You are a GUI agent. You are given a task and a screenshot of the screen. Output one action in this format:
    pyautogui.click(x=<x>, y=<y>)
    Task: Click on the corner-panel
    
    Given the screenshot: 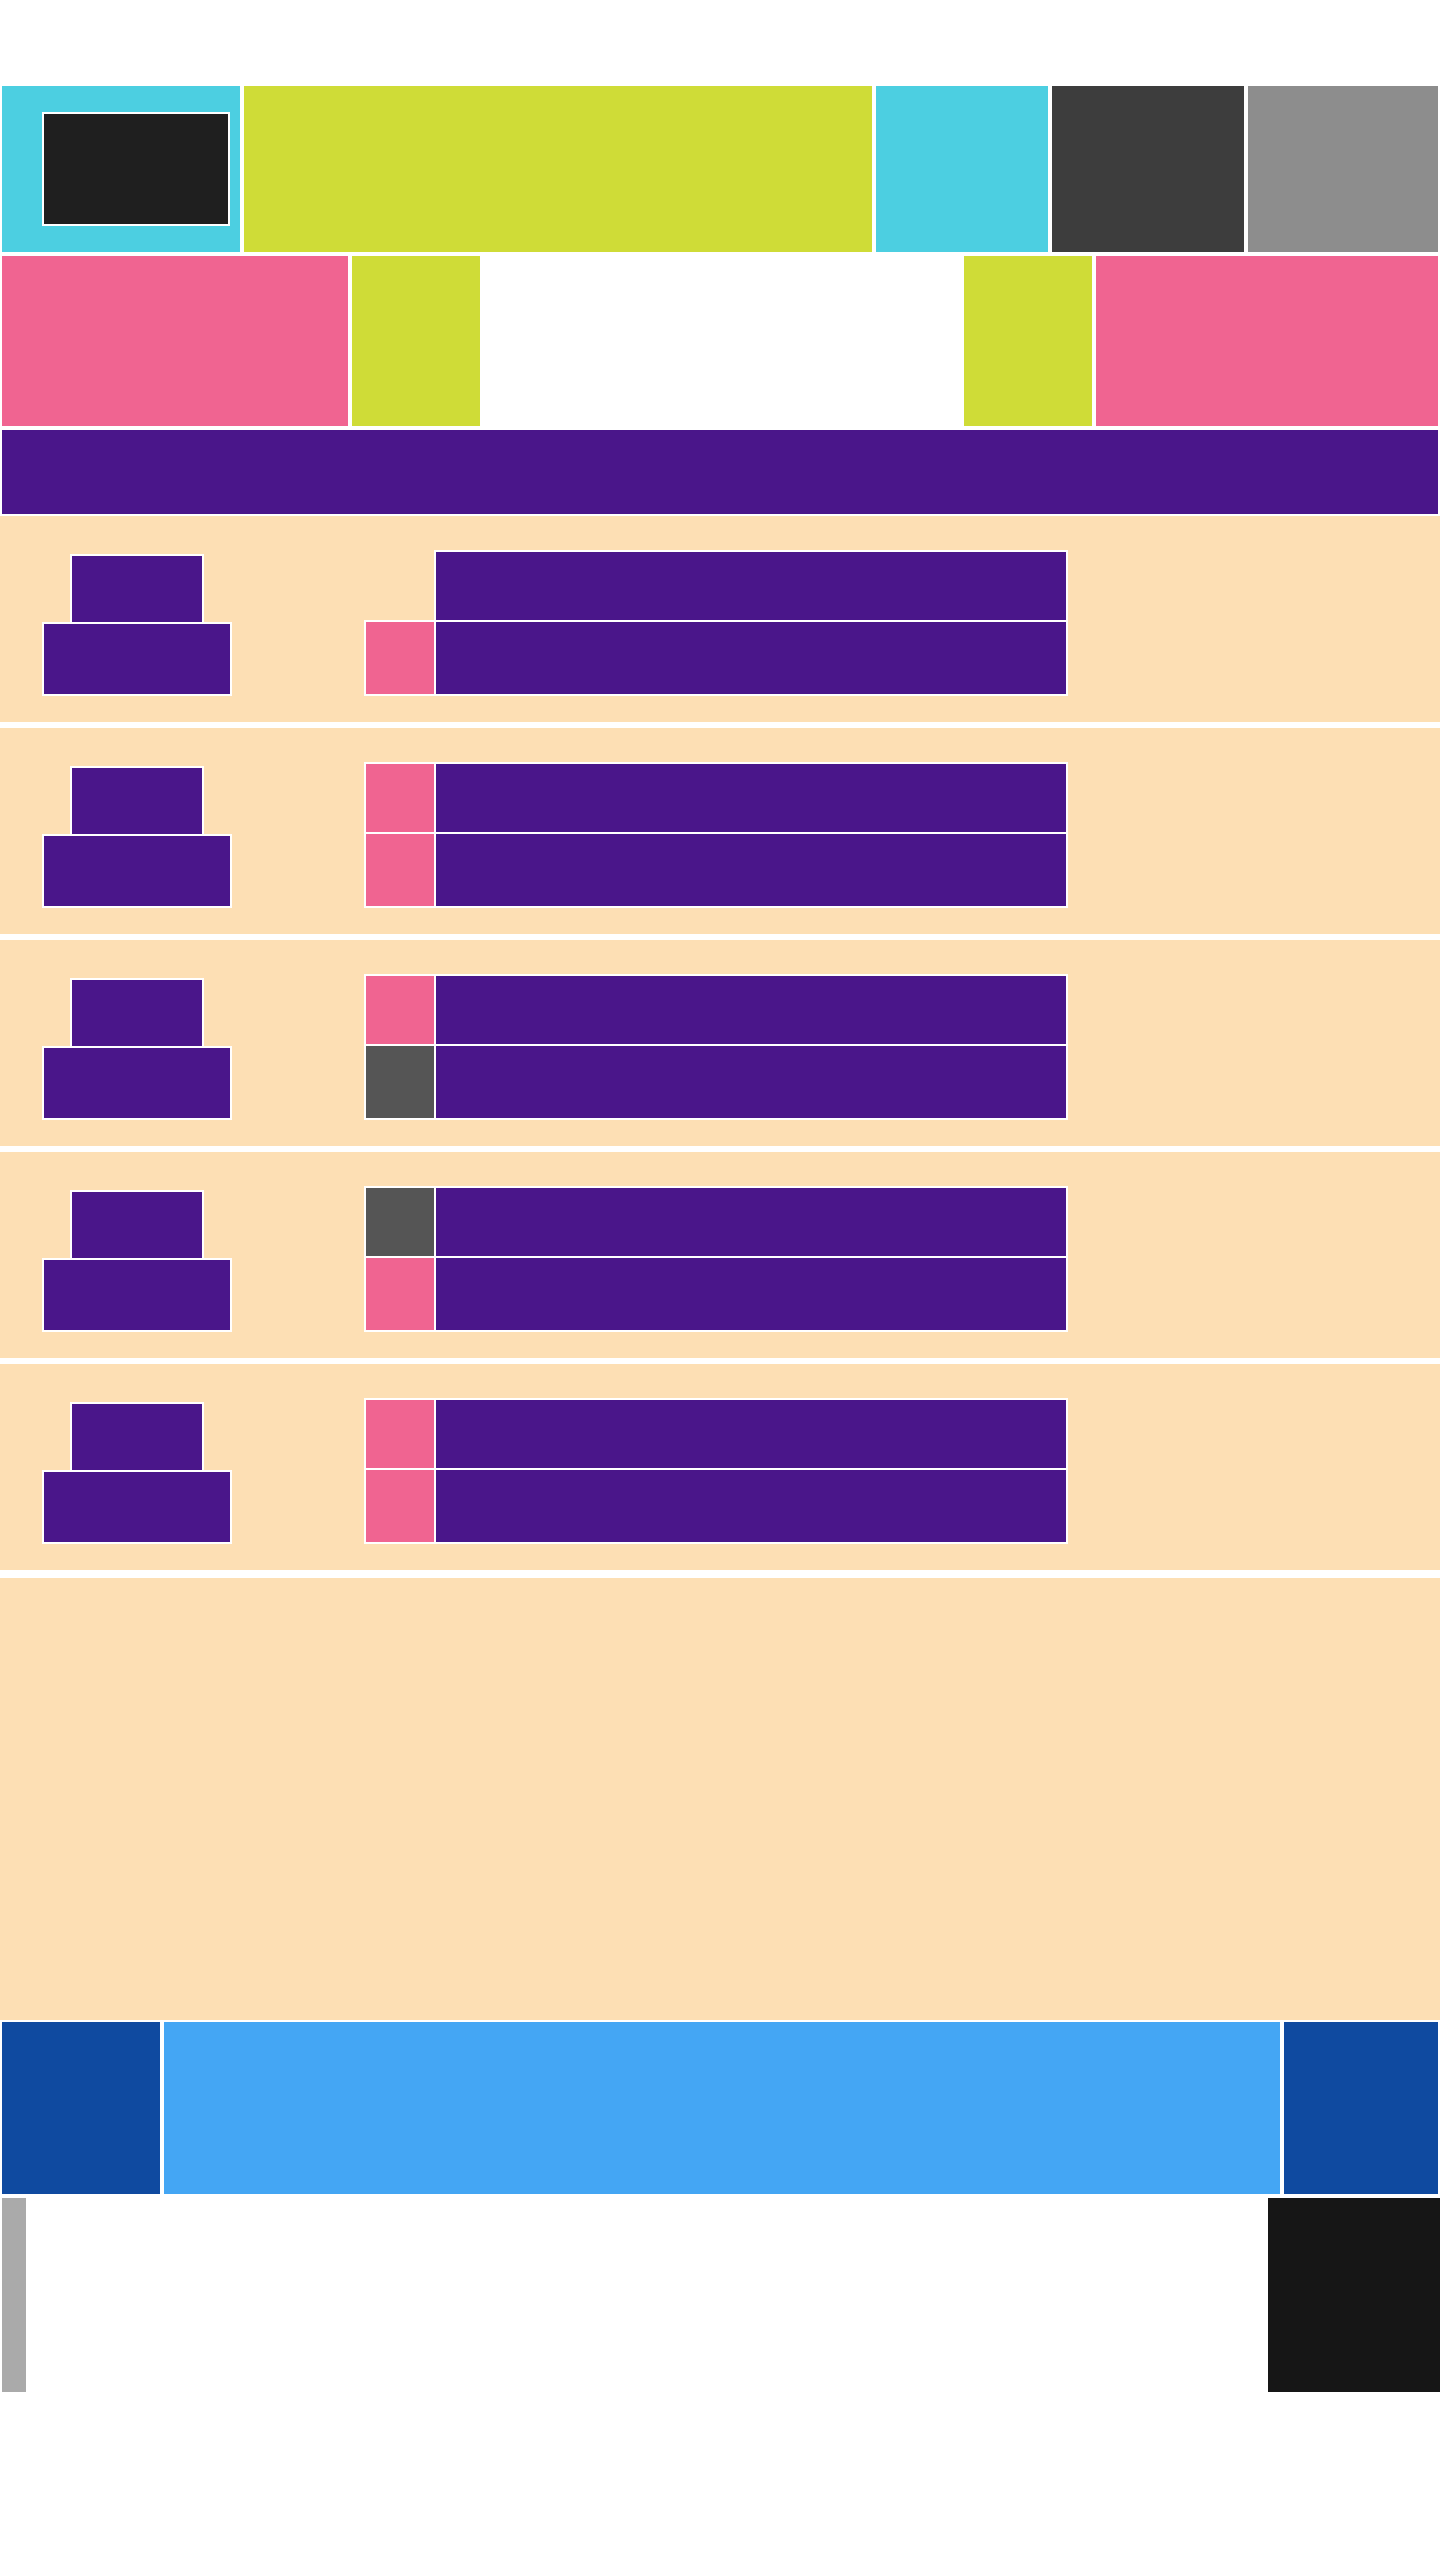 What is the action you would take?
    pyautogui.click(x=1354, y=2295)
    